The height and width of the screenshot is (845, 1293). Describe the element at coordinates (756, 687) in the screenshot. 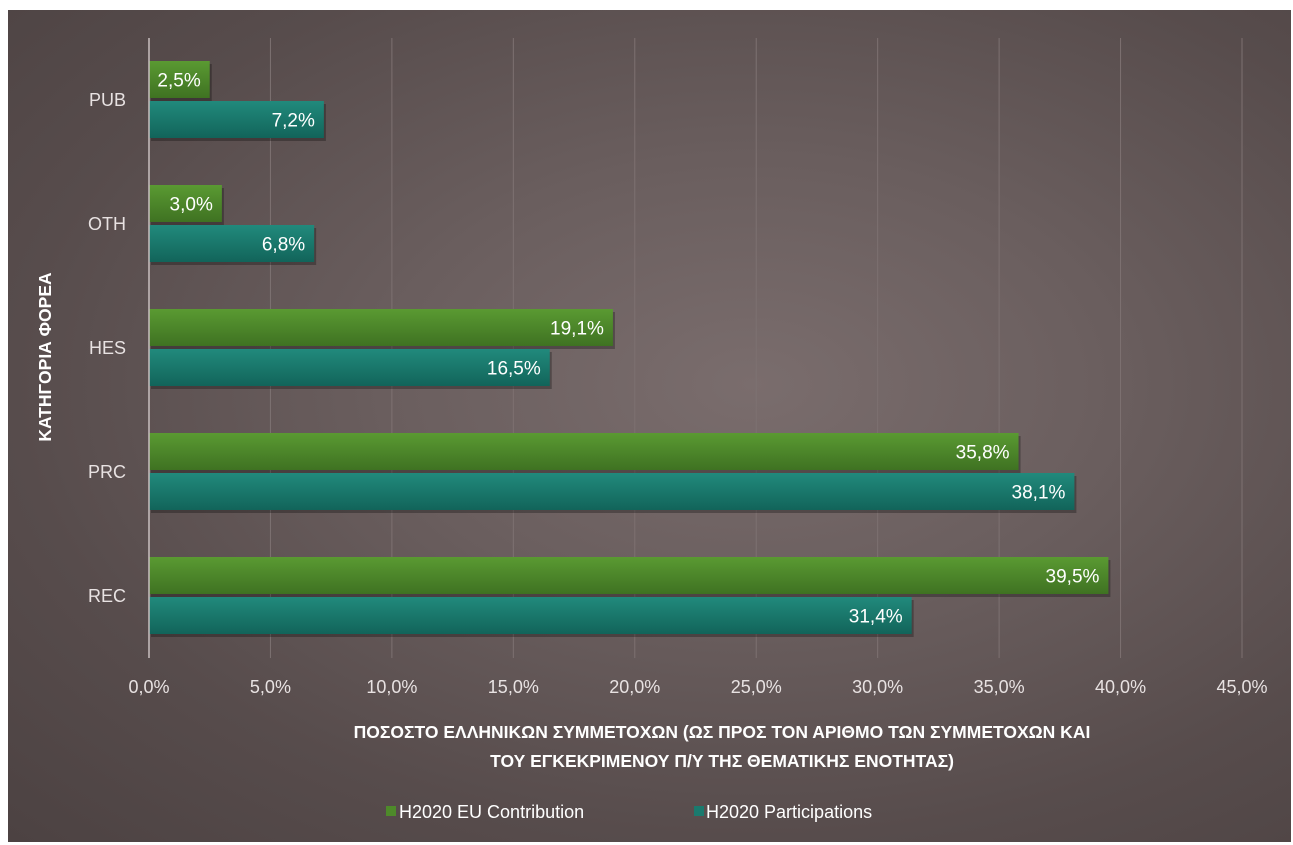

I see `x-tick-label: 25,0%` at that location.